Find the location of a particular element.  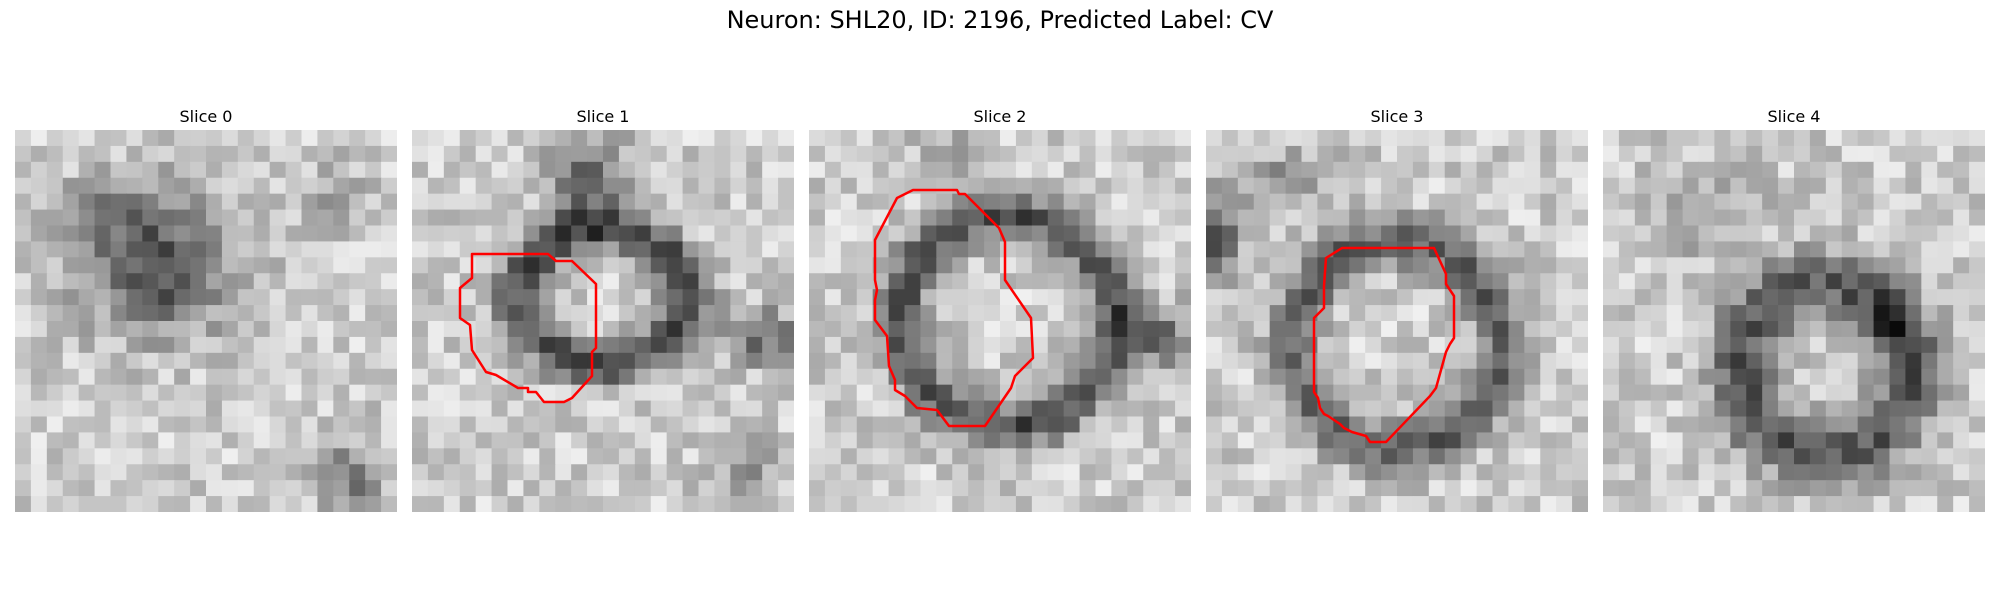

slice-panel-0: Slice 0 is located at coordinates (206, 308).